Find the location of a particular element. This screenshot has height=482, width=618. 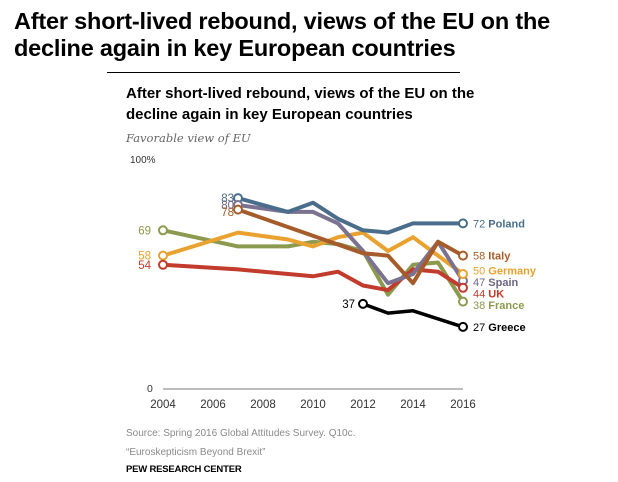

start-value-label-germany: 58 is located at coordinates (144, 257).